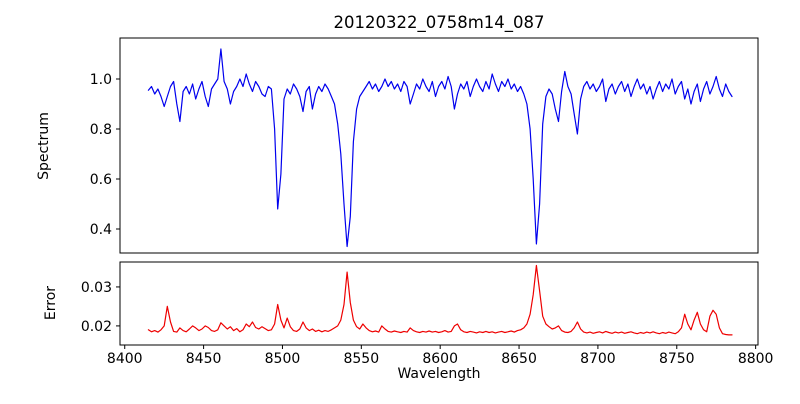  What do you see at coordinates (96, 327) in the screenshot?
I see `y-tick-label: 0.02` at bounding box center [96, 327].